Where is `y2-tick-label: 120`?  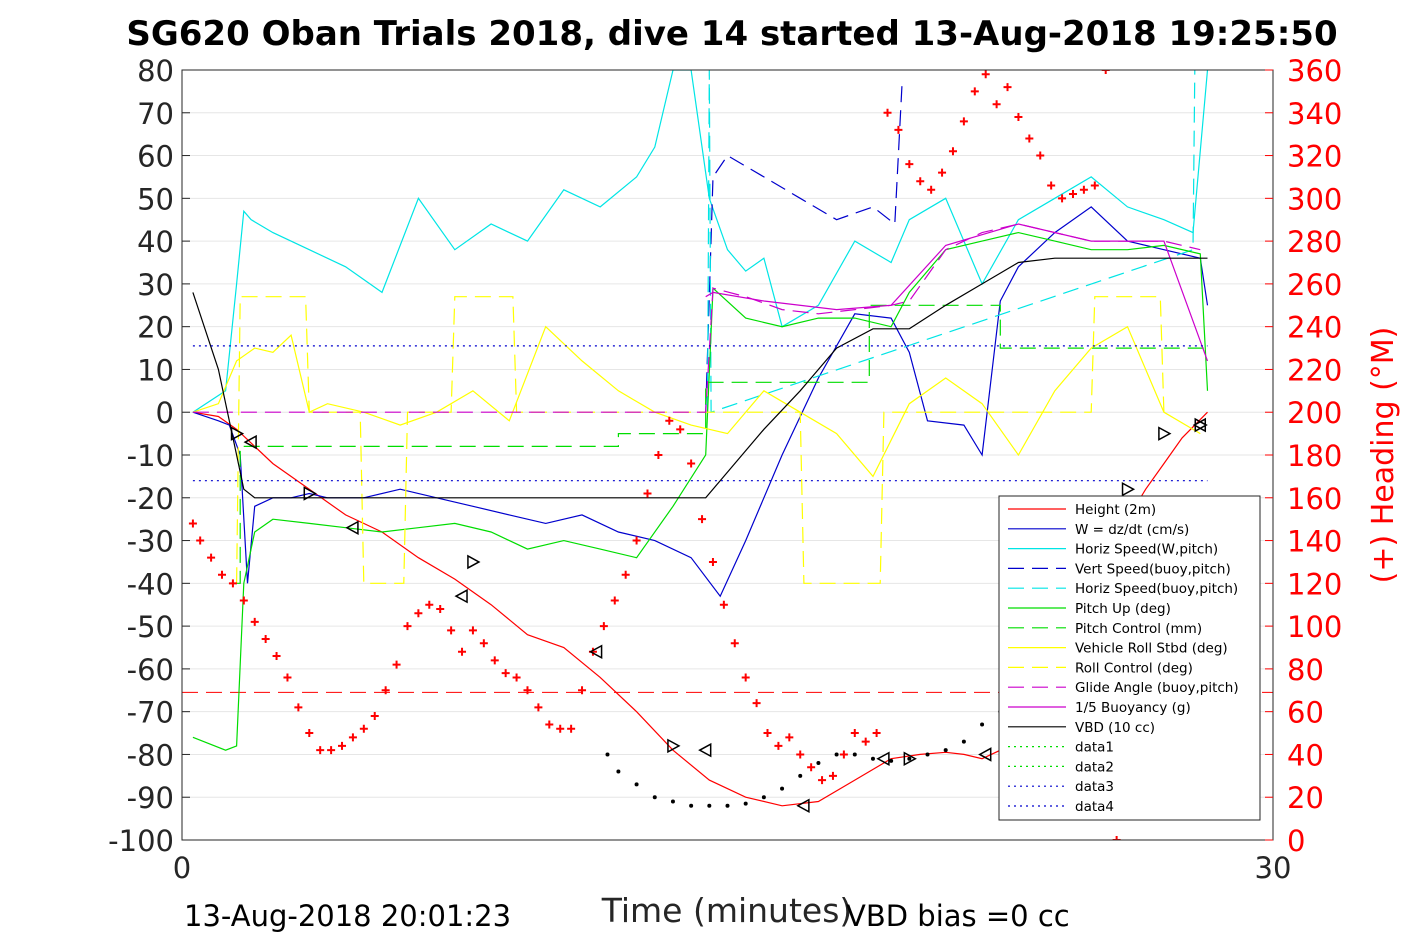 y2-tick-label: 120 is located at coordinates (1314, 584).